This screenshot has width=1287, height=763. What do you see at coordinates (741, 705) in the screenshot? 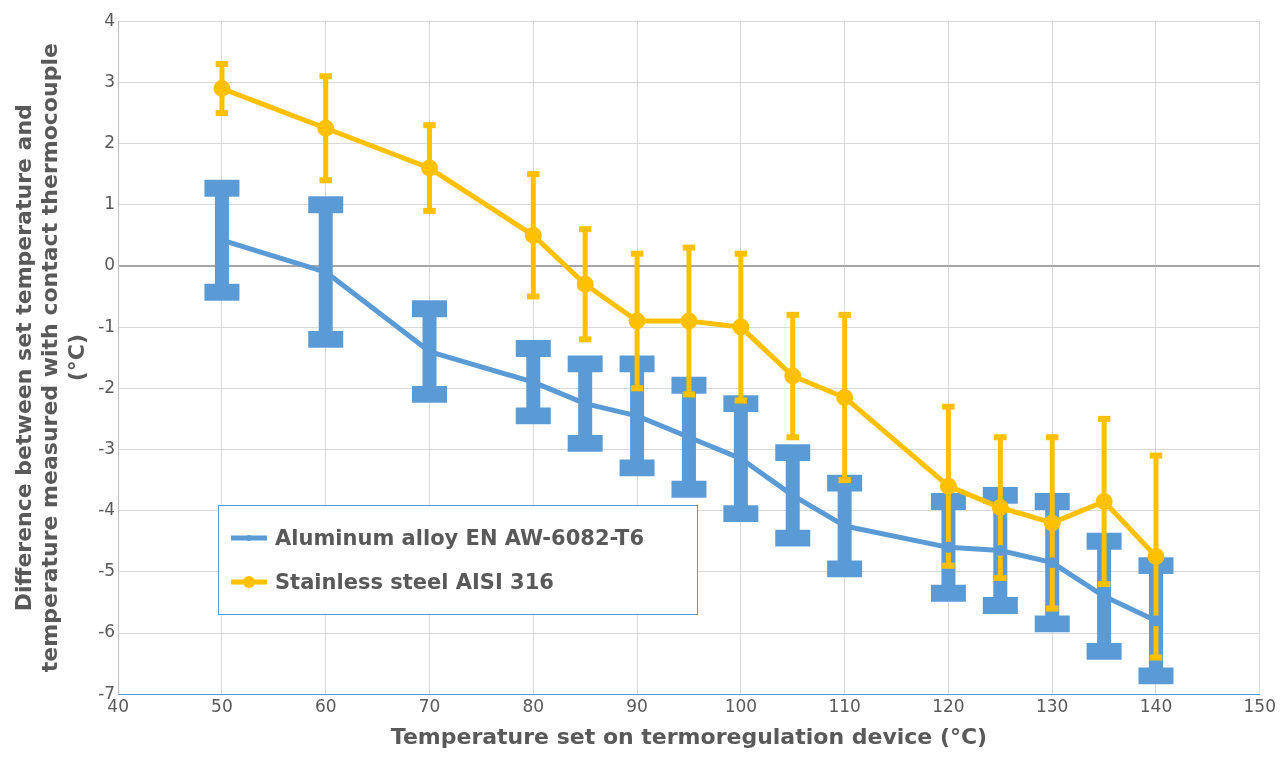
I see `x-tick-label: 100` at bounding box center [741, 705].